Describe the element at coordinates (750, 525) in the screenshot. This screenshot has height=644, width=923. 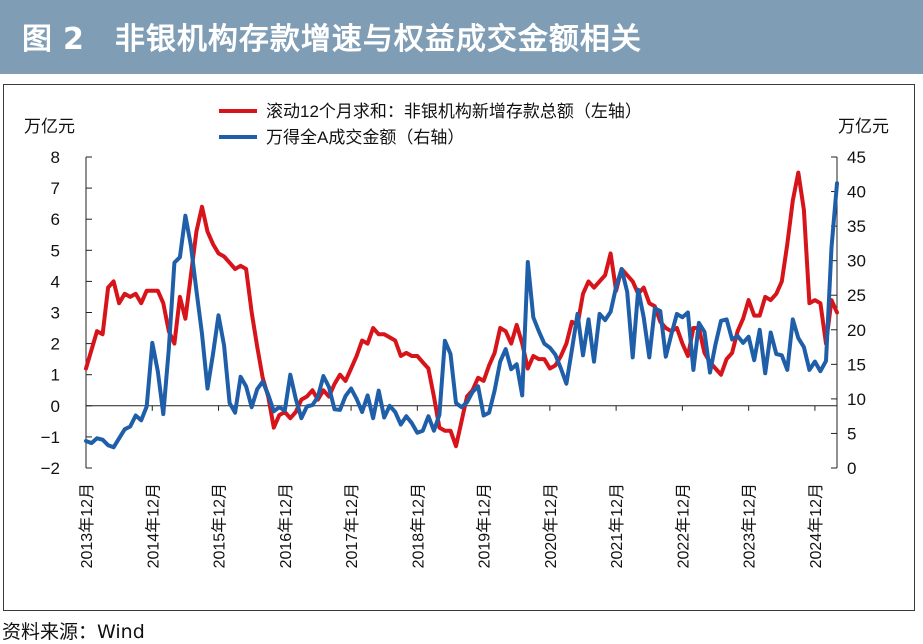
I see `x-tick-label: 2023年12月` at that location.